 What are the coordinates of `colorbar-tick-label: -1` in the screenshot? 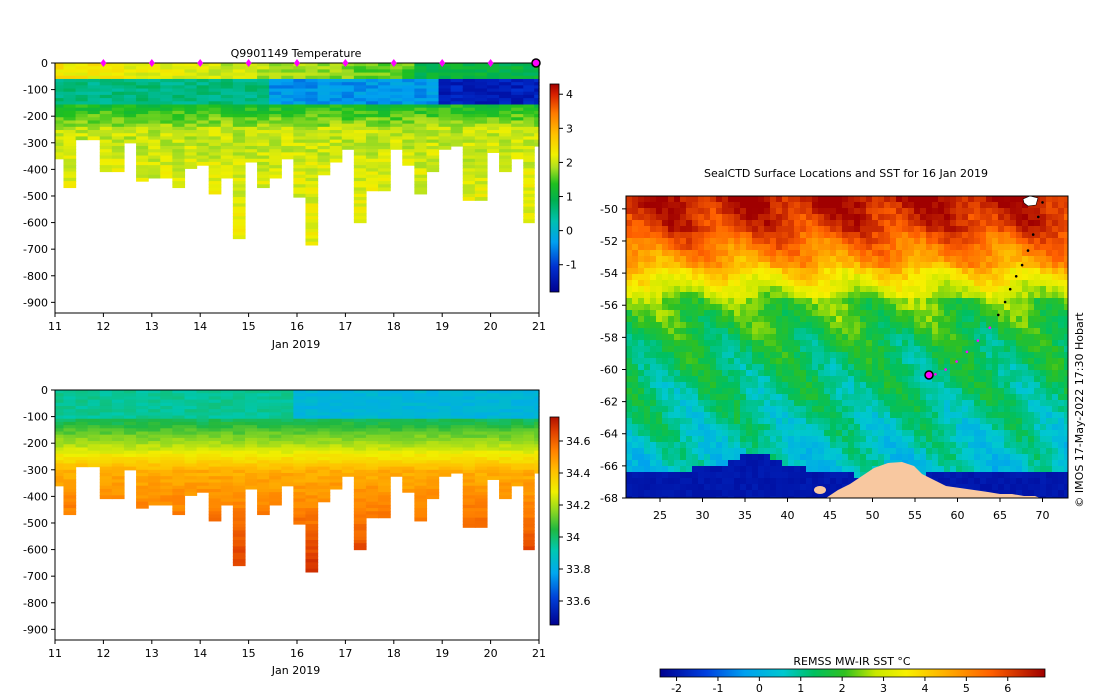 It's located at (571, 265).